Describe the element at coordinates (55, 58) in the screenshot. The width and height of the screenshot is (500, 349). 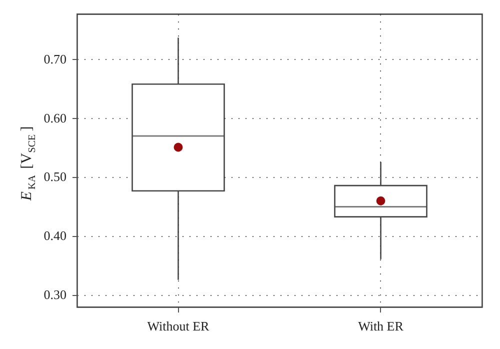
I see `y-tick-label: 0.70` at that location.